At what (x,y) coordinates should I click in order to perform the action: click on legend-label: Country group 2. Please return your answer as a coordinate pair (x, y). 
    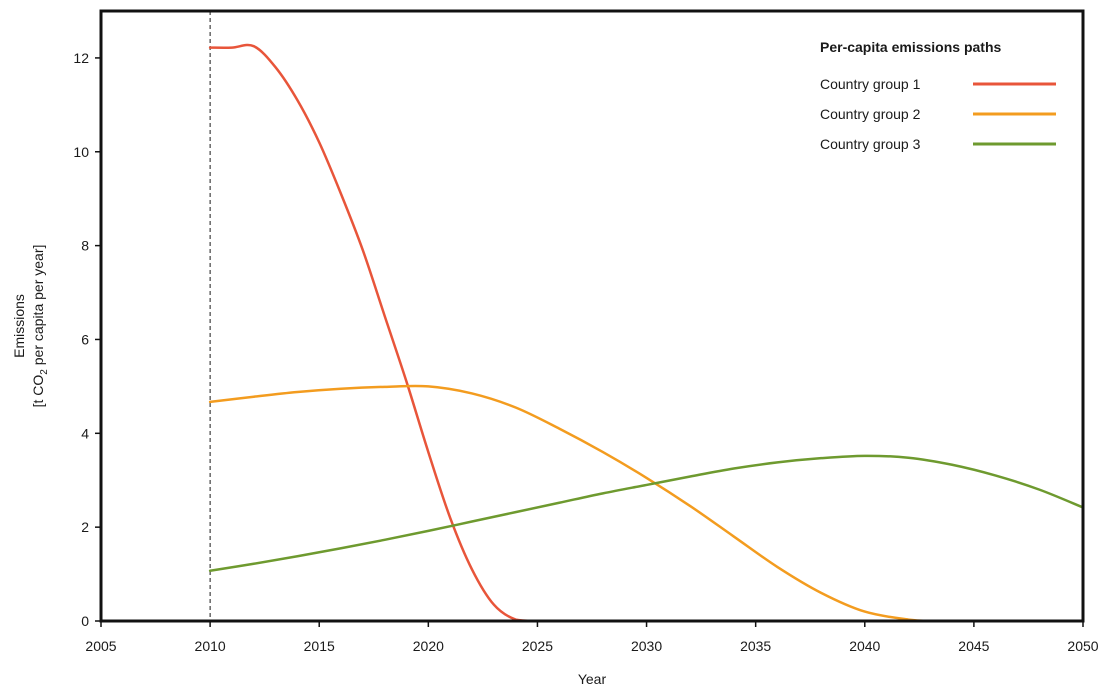
    Looking at the image, I should click on (870, 114).